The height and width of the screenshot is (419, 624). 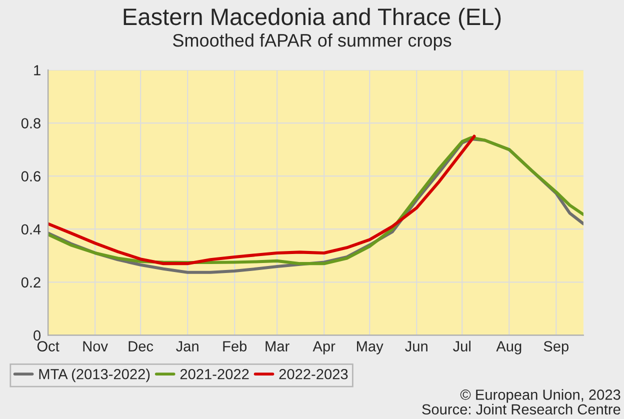 What do you see at coordinates (521, 409) in the screenshot?
I see `source-note: Source: Joint Research Centre` at bounding box center [521, 409].